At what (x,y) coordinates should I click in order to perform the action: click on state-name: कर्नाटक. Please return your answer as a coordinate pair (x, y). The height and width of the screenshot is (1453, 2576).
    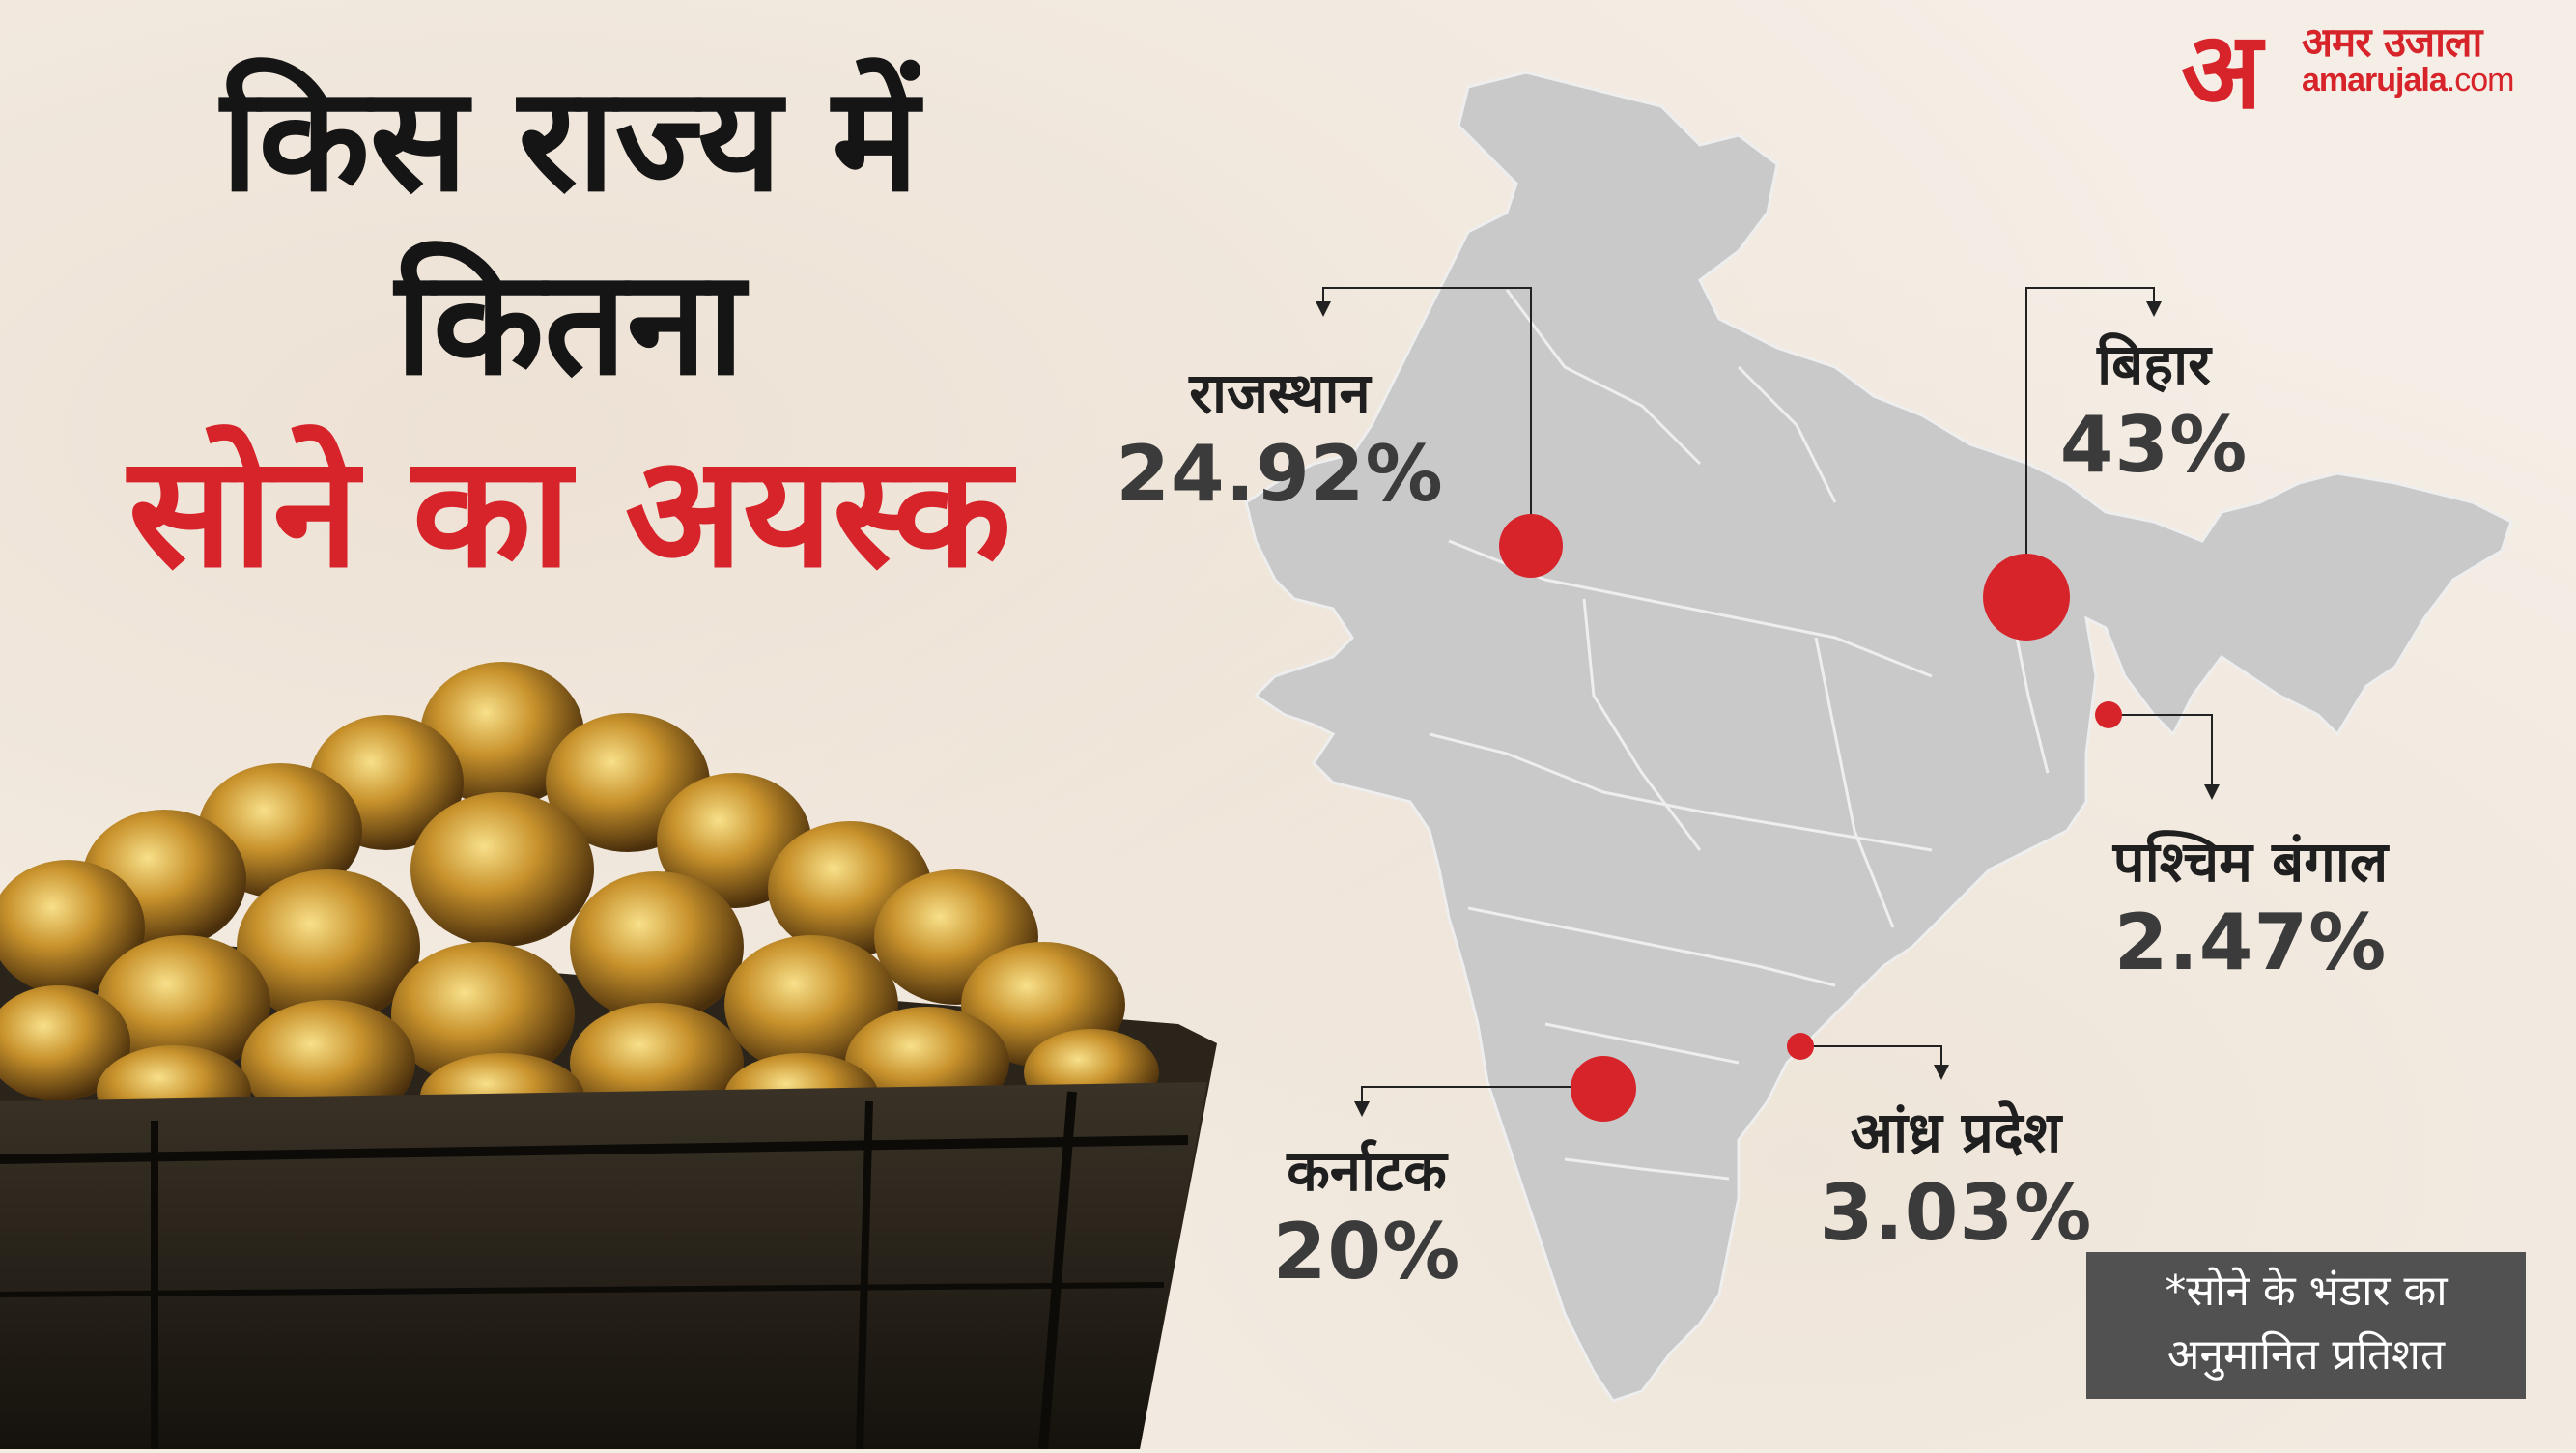
    Looking at the image, I should click on (1367, 1171).